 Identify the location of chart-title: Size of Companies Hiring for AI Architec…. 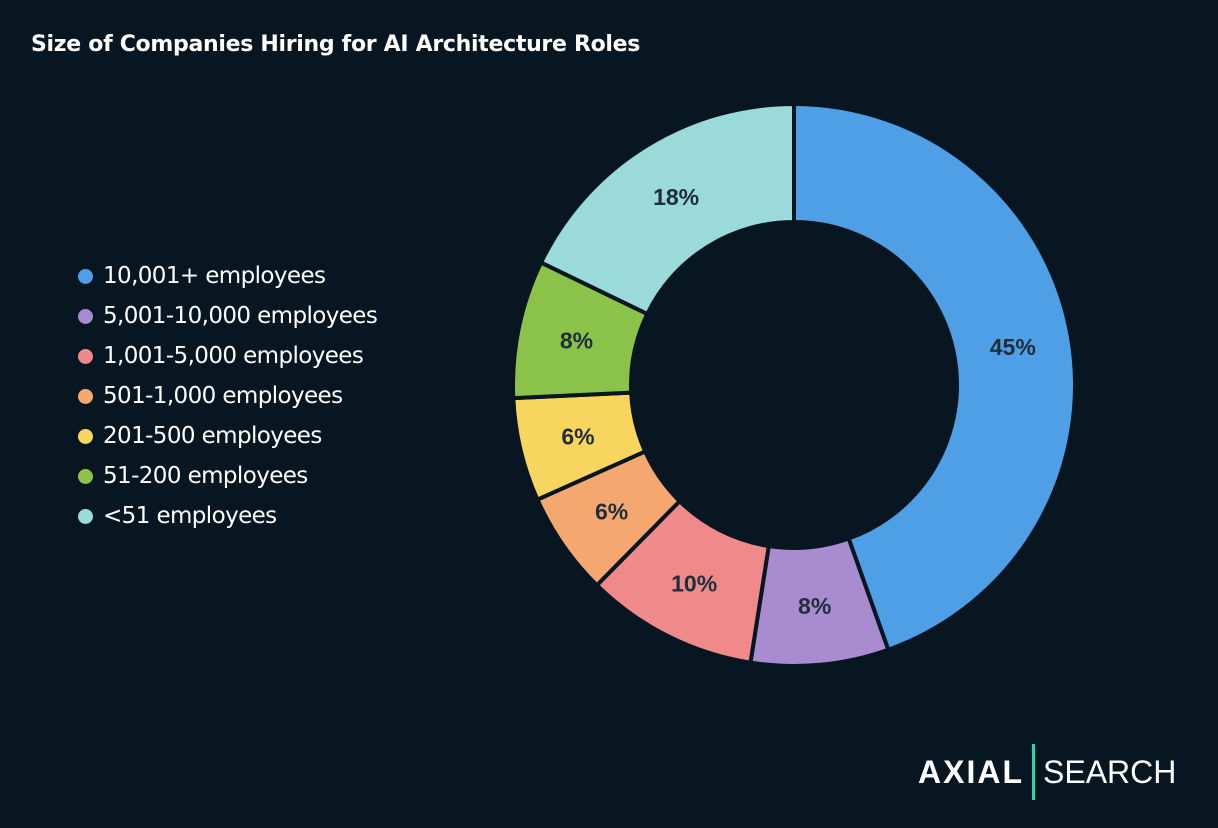
(336, 44).